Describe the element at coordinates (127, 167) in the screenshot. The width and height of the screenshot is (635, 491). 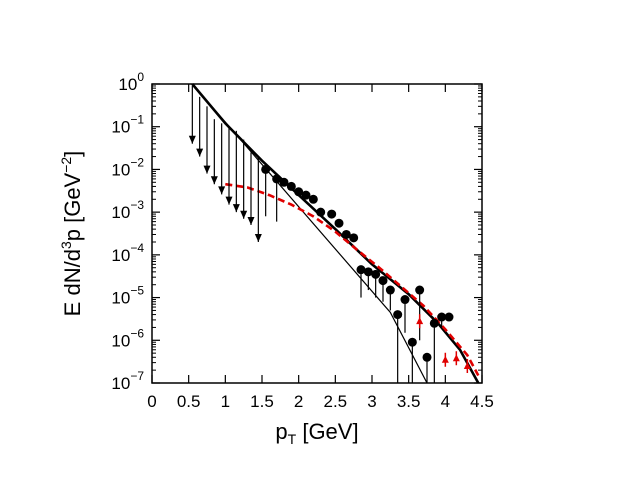
I see `y-tick-label: 10⁻²` at that location.